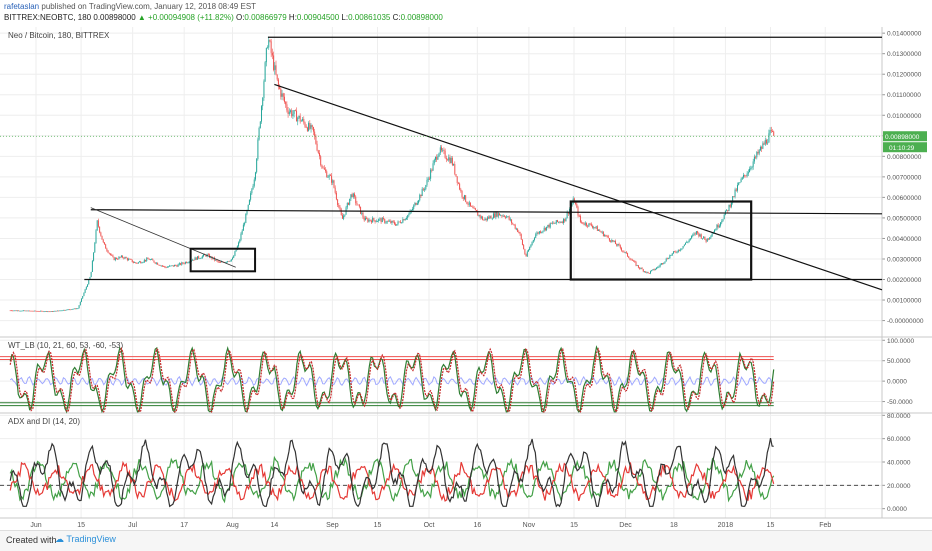  I want to click on y-tick-label: 20.0000, so click(899, 486).